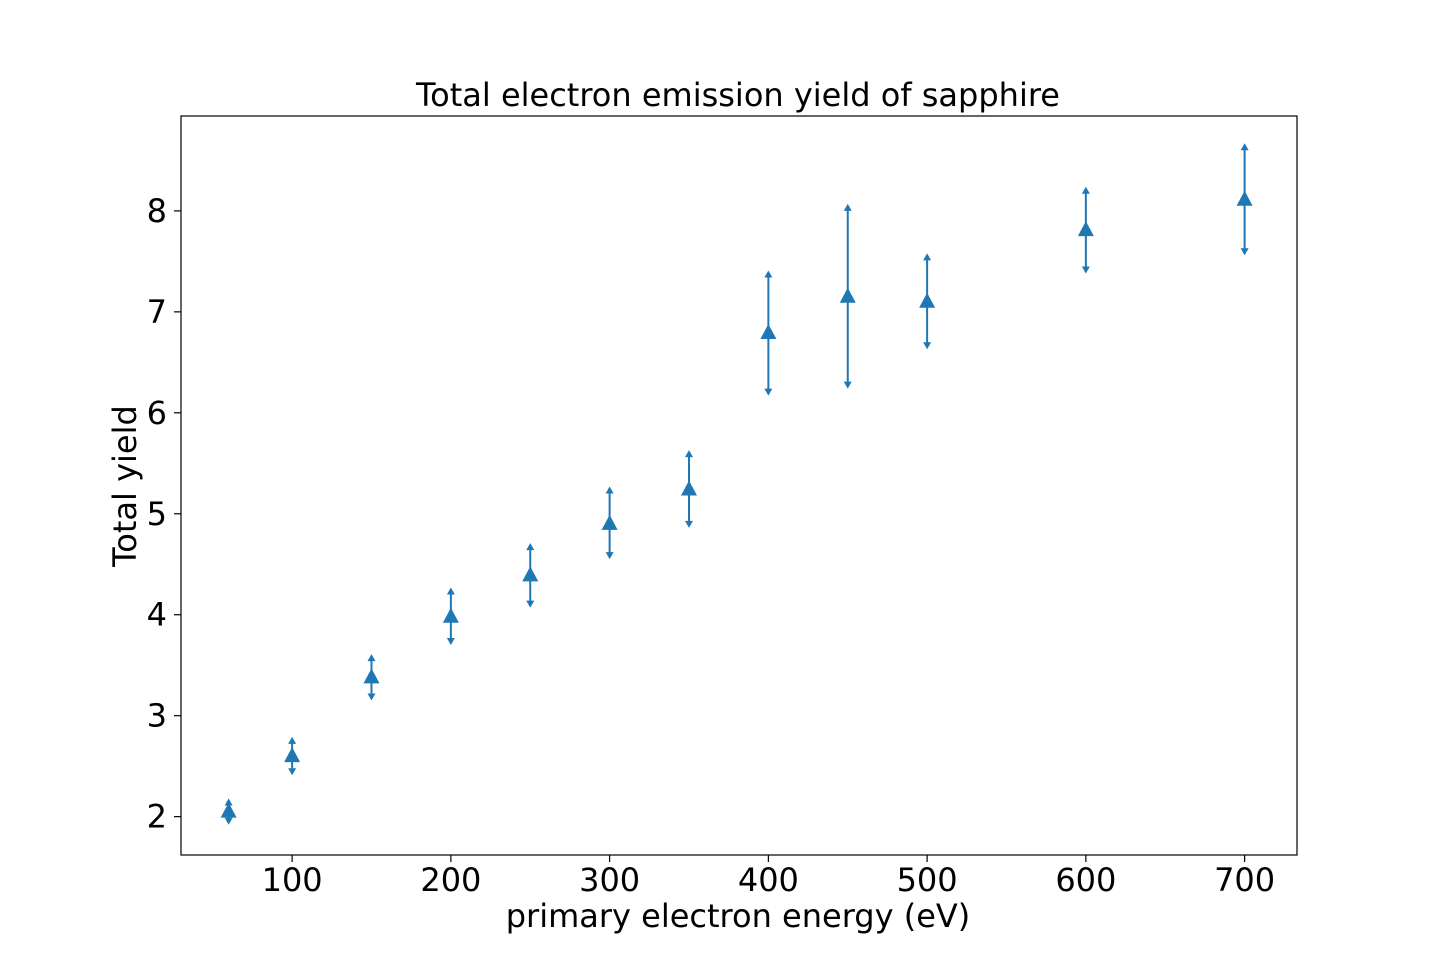 The height and width of the screenshot is (960, 1440). Describe the element at coordinates (927, 880) in the screenshot. I see `x-tick-label: 500` at that location.